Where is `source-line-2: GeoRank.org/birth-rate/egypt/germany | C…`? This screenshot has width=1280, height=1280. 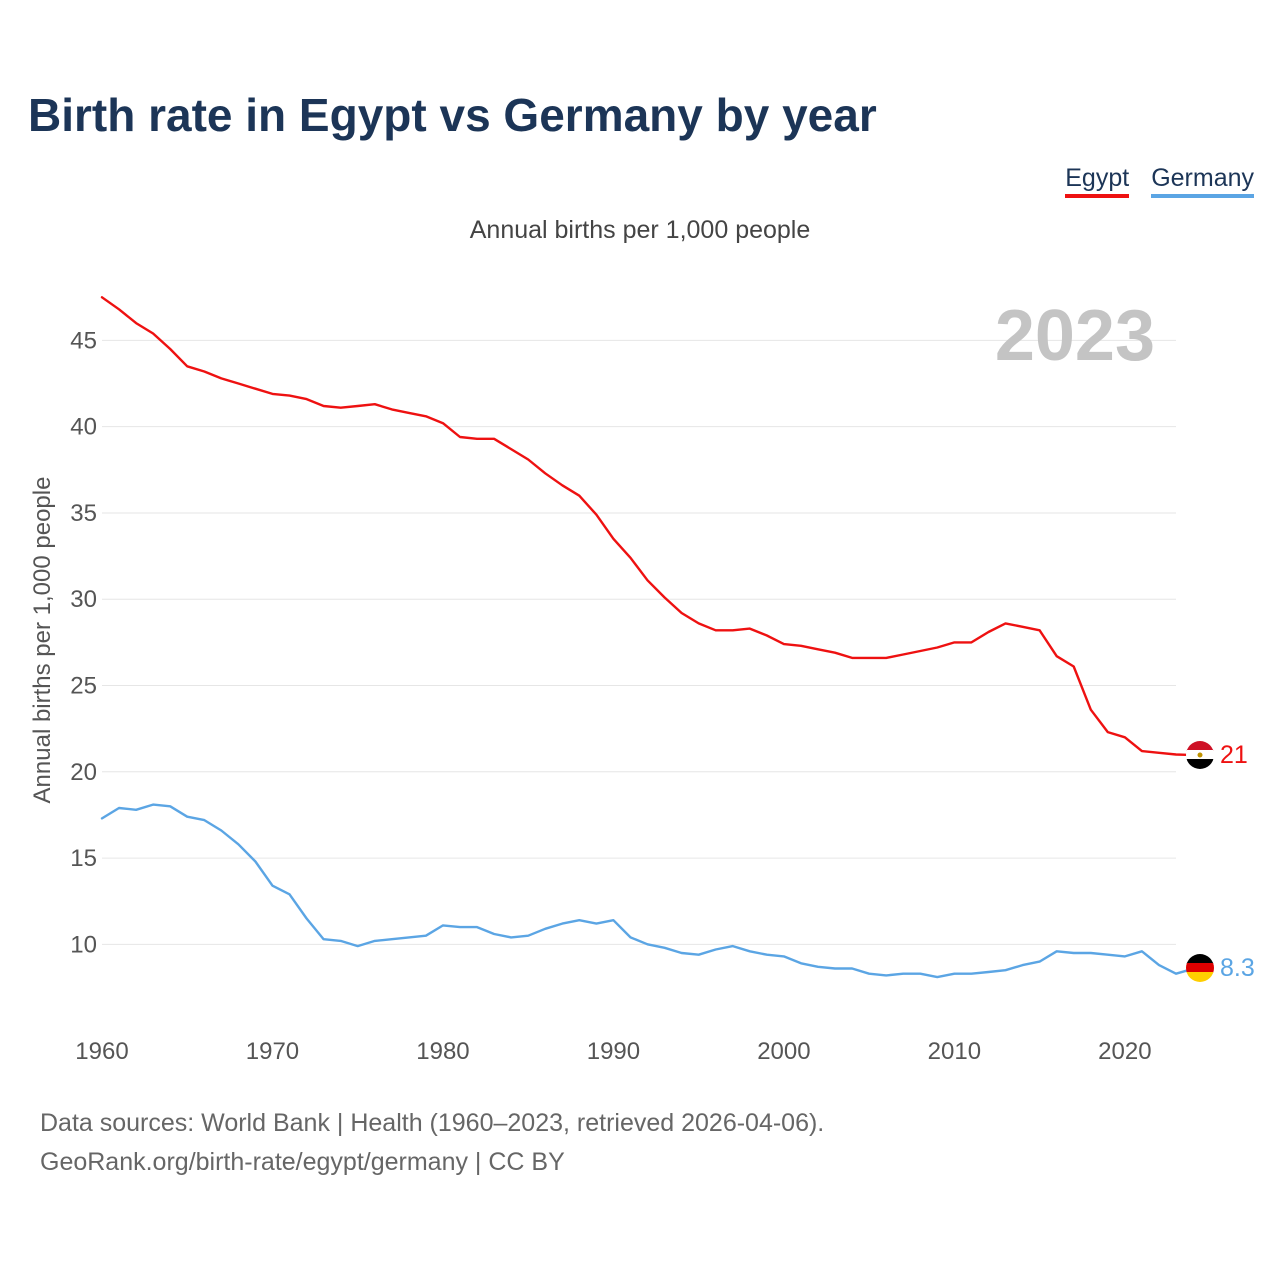
source-line-2: GeoRank.org/birth-rate/egypt/germany | C… is located at coordinates (302, 1162).